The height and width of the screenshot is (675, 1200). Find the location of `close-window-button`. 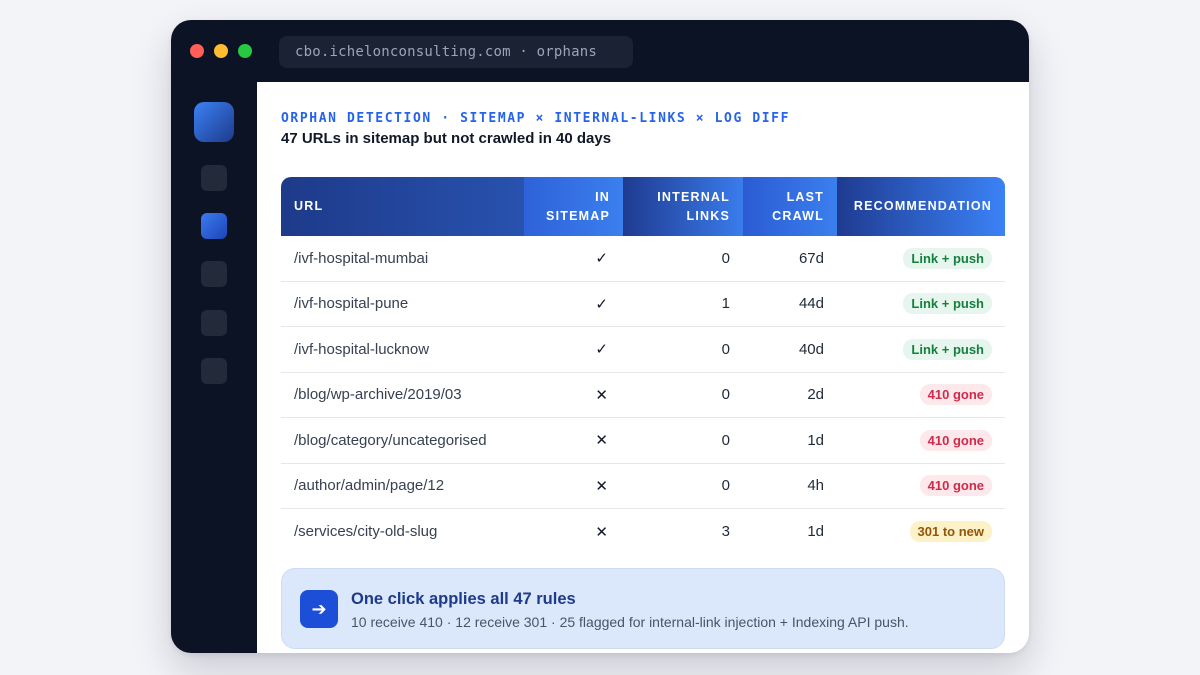

close-window-button is located at coordinates (197, 51).